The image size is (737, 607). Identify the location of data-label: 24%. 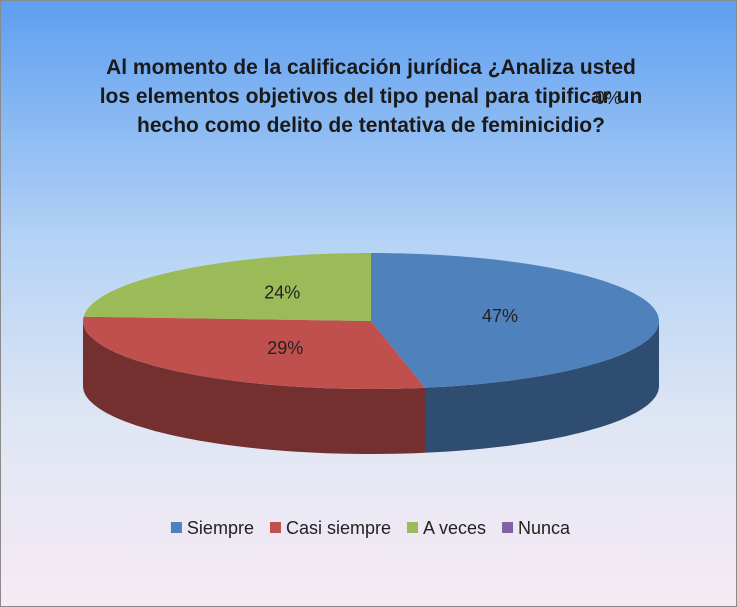
(282, 292).